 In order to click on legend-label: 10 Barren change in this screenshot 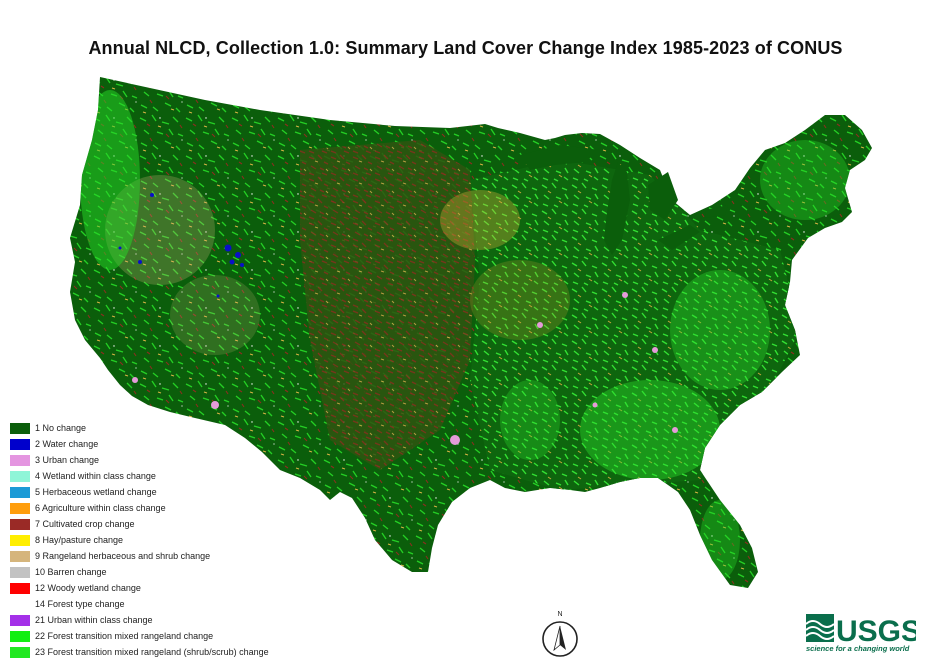, I will do `click(71, 572)`.